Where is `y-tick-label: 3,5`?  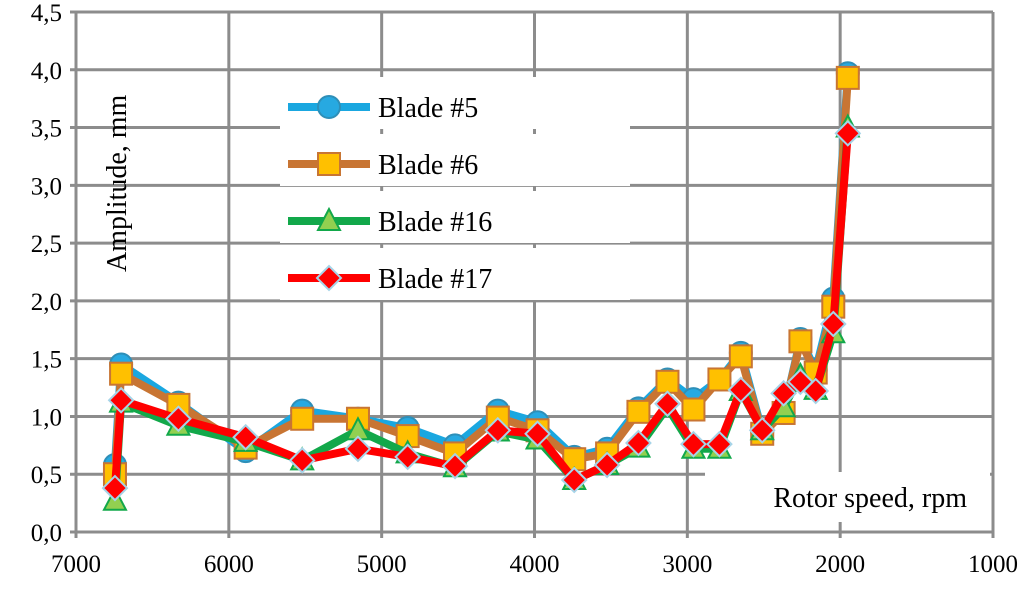
y-tick-label: 3,5 is located at coordinates (46, 129).